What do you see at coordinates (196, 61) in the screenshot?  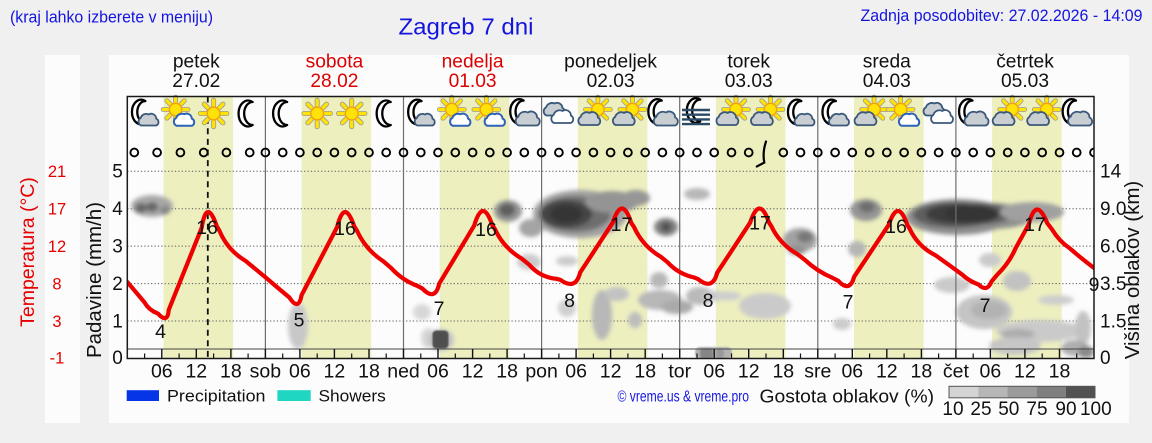 I see `svg-text: petek` at bounding box center [196, 61].